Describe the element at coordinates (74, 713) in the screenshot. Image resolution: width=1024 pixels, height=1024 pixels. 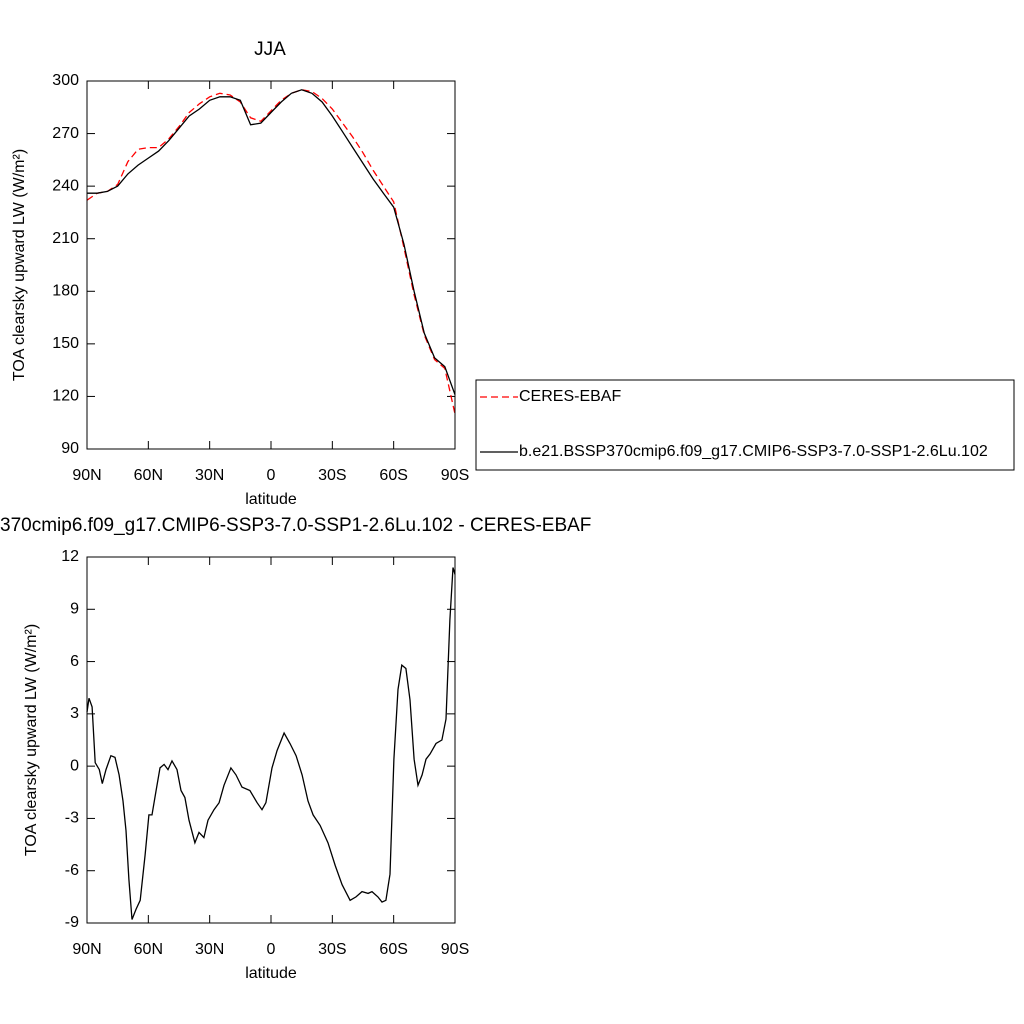
I see `y-tick-label: 3` at that location.